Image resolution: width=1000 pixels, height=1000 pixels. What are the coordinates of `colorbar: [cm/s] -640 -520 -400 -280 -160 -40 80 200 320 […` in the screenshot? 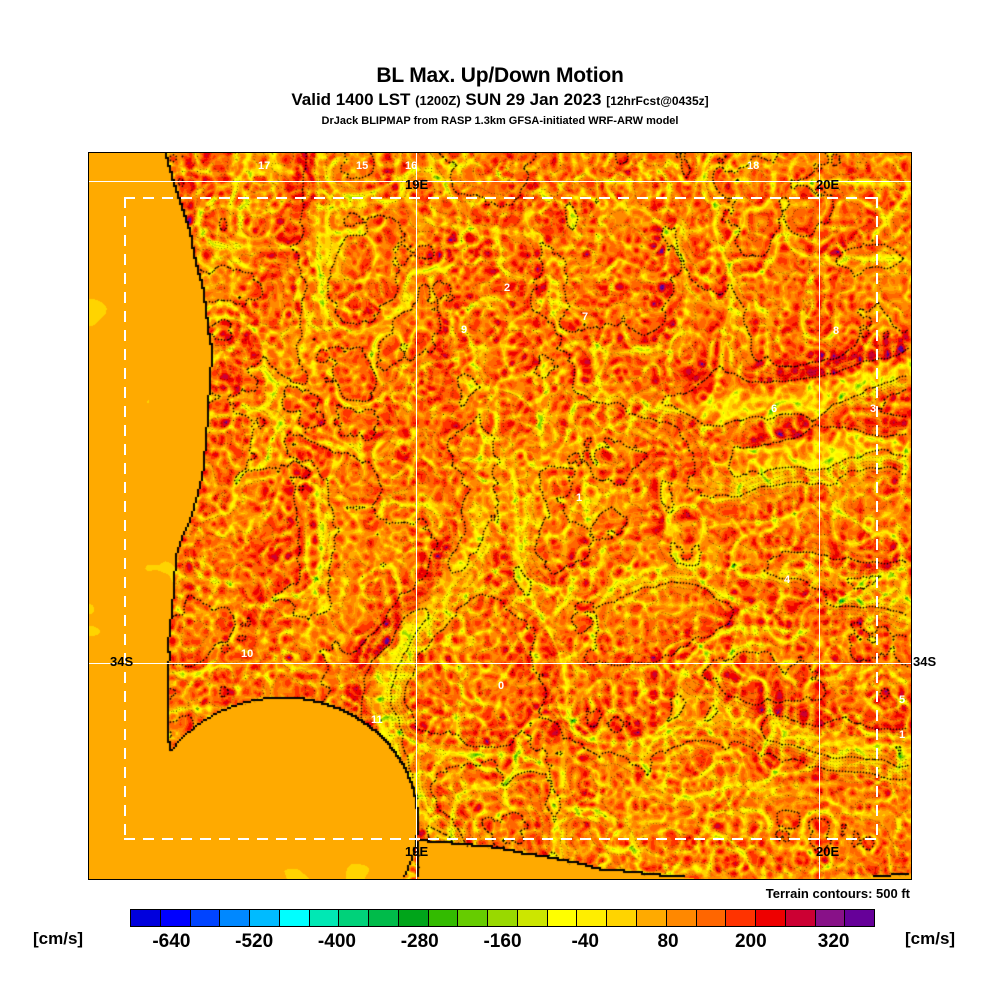 It's located at (500, 935).